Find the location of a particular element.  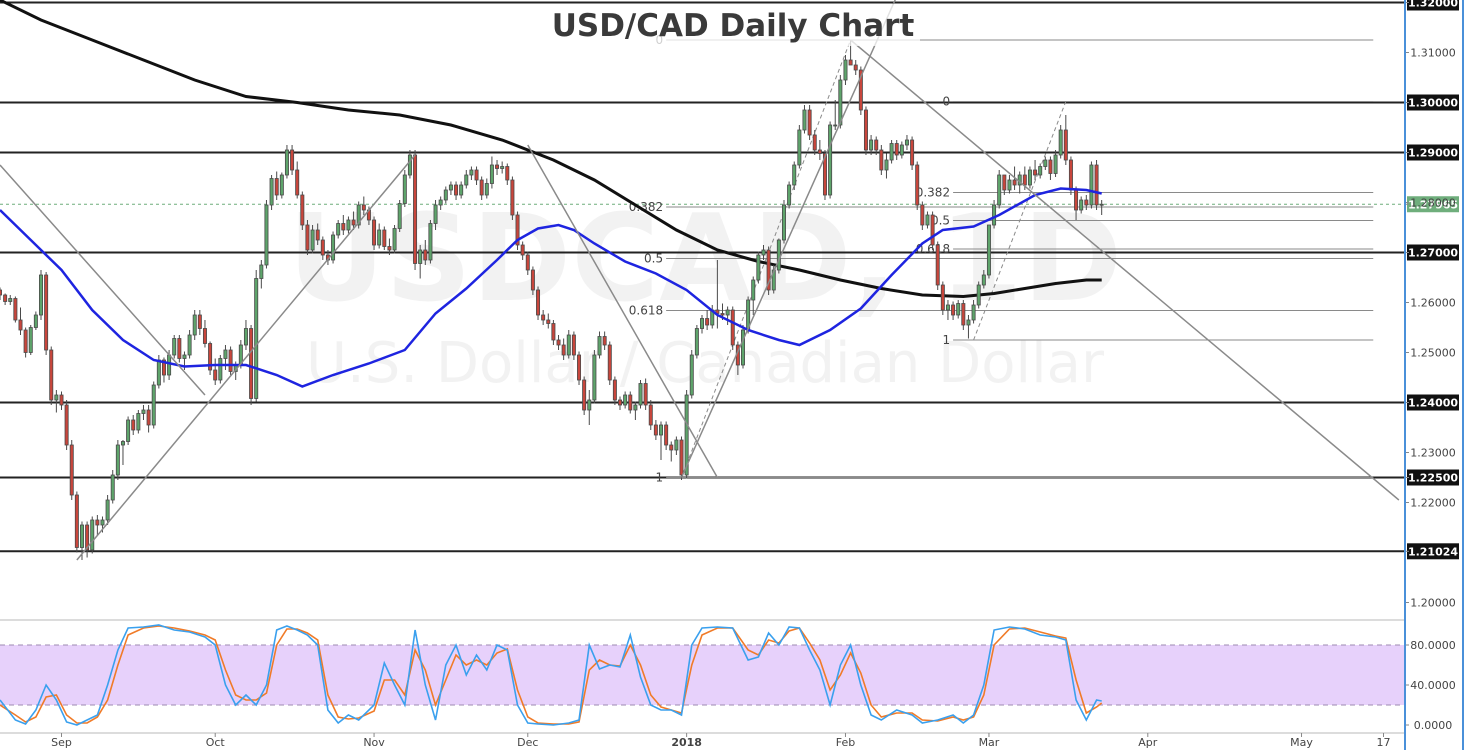

price-tick-label: 1.29000 is located at coordinates (1433, 153).